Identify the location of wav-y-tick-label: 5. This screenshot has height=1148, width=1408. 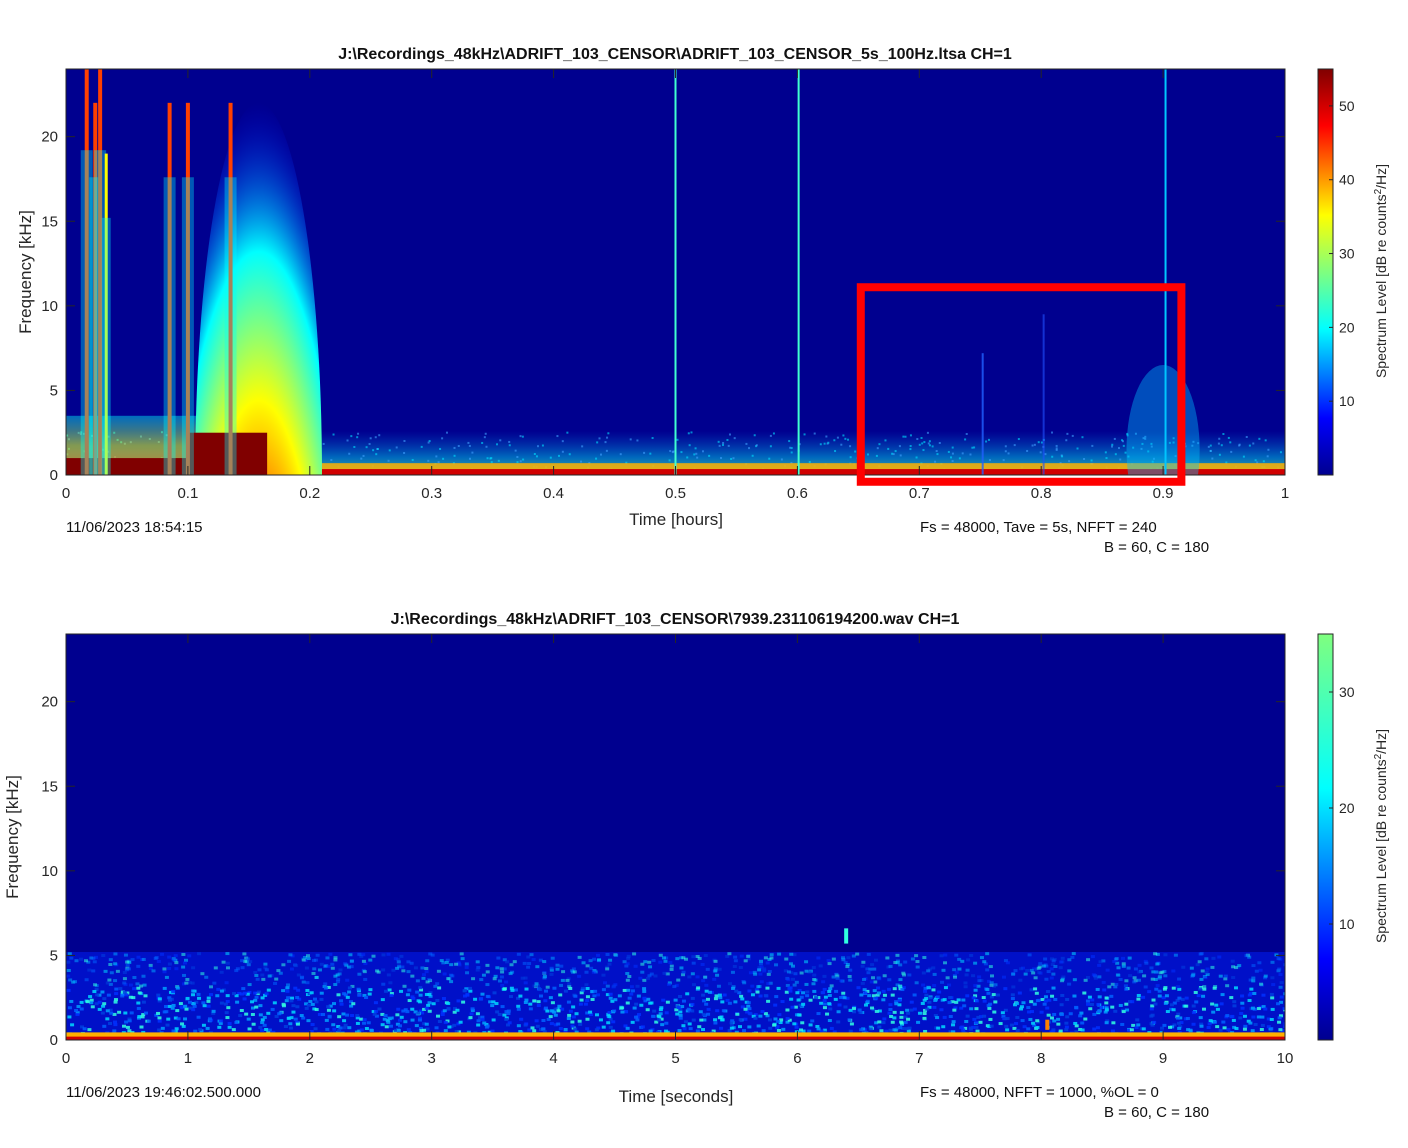
(54, 955).